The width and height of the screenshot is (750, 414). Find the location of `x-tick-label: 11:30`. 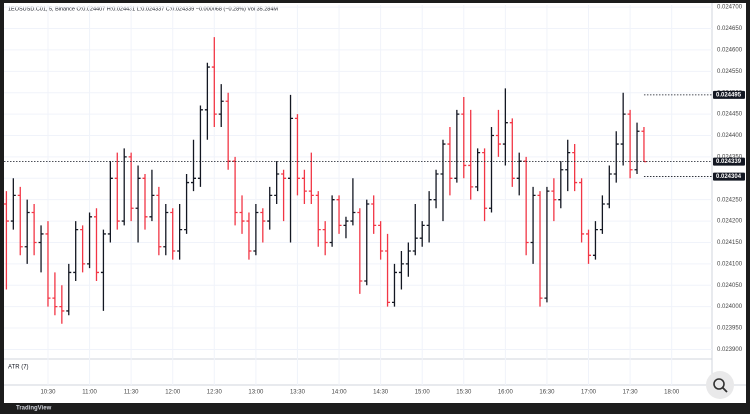

x-tick-label: 11:30 is located at coordinates (131, 393).